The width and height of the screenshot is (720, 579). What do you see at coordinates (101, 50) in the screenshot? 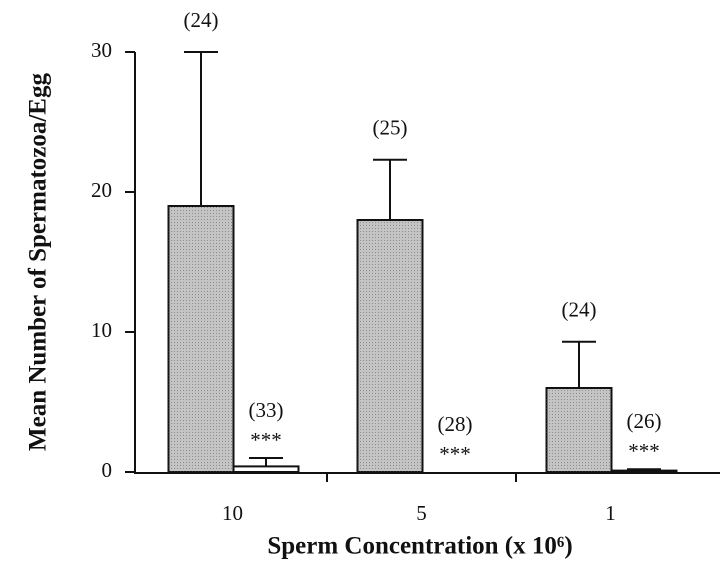
I see `y-tick-label: 30` at bounding box center [101, 50].